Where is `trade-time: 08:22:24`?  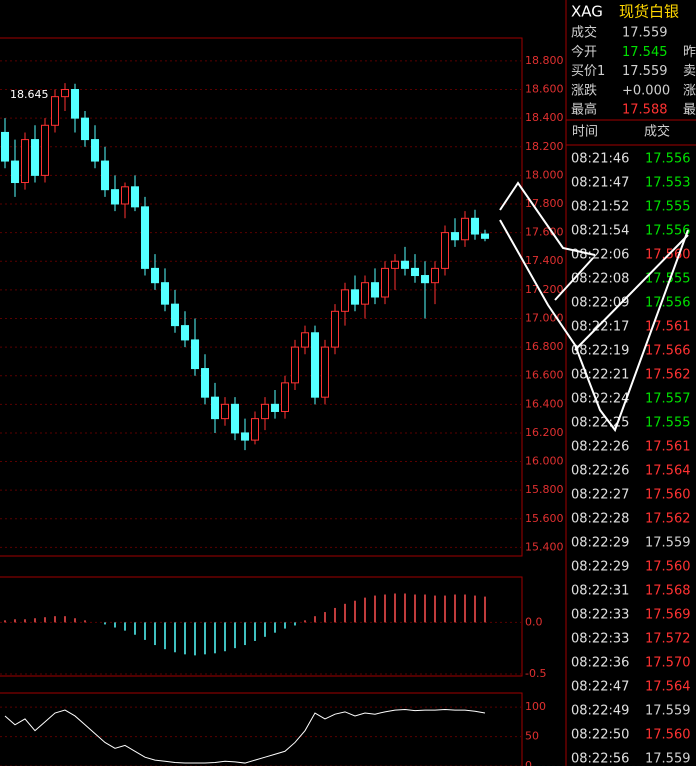 trade-time: 08:22:24 is located at coordinates (600, 399).